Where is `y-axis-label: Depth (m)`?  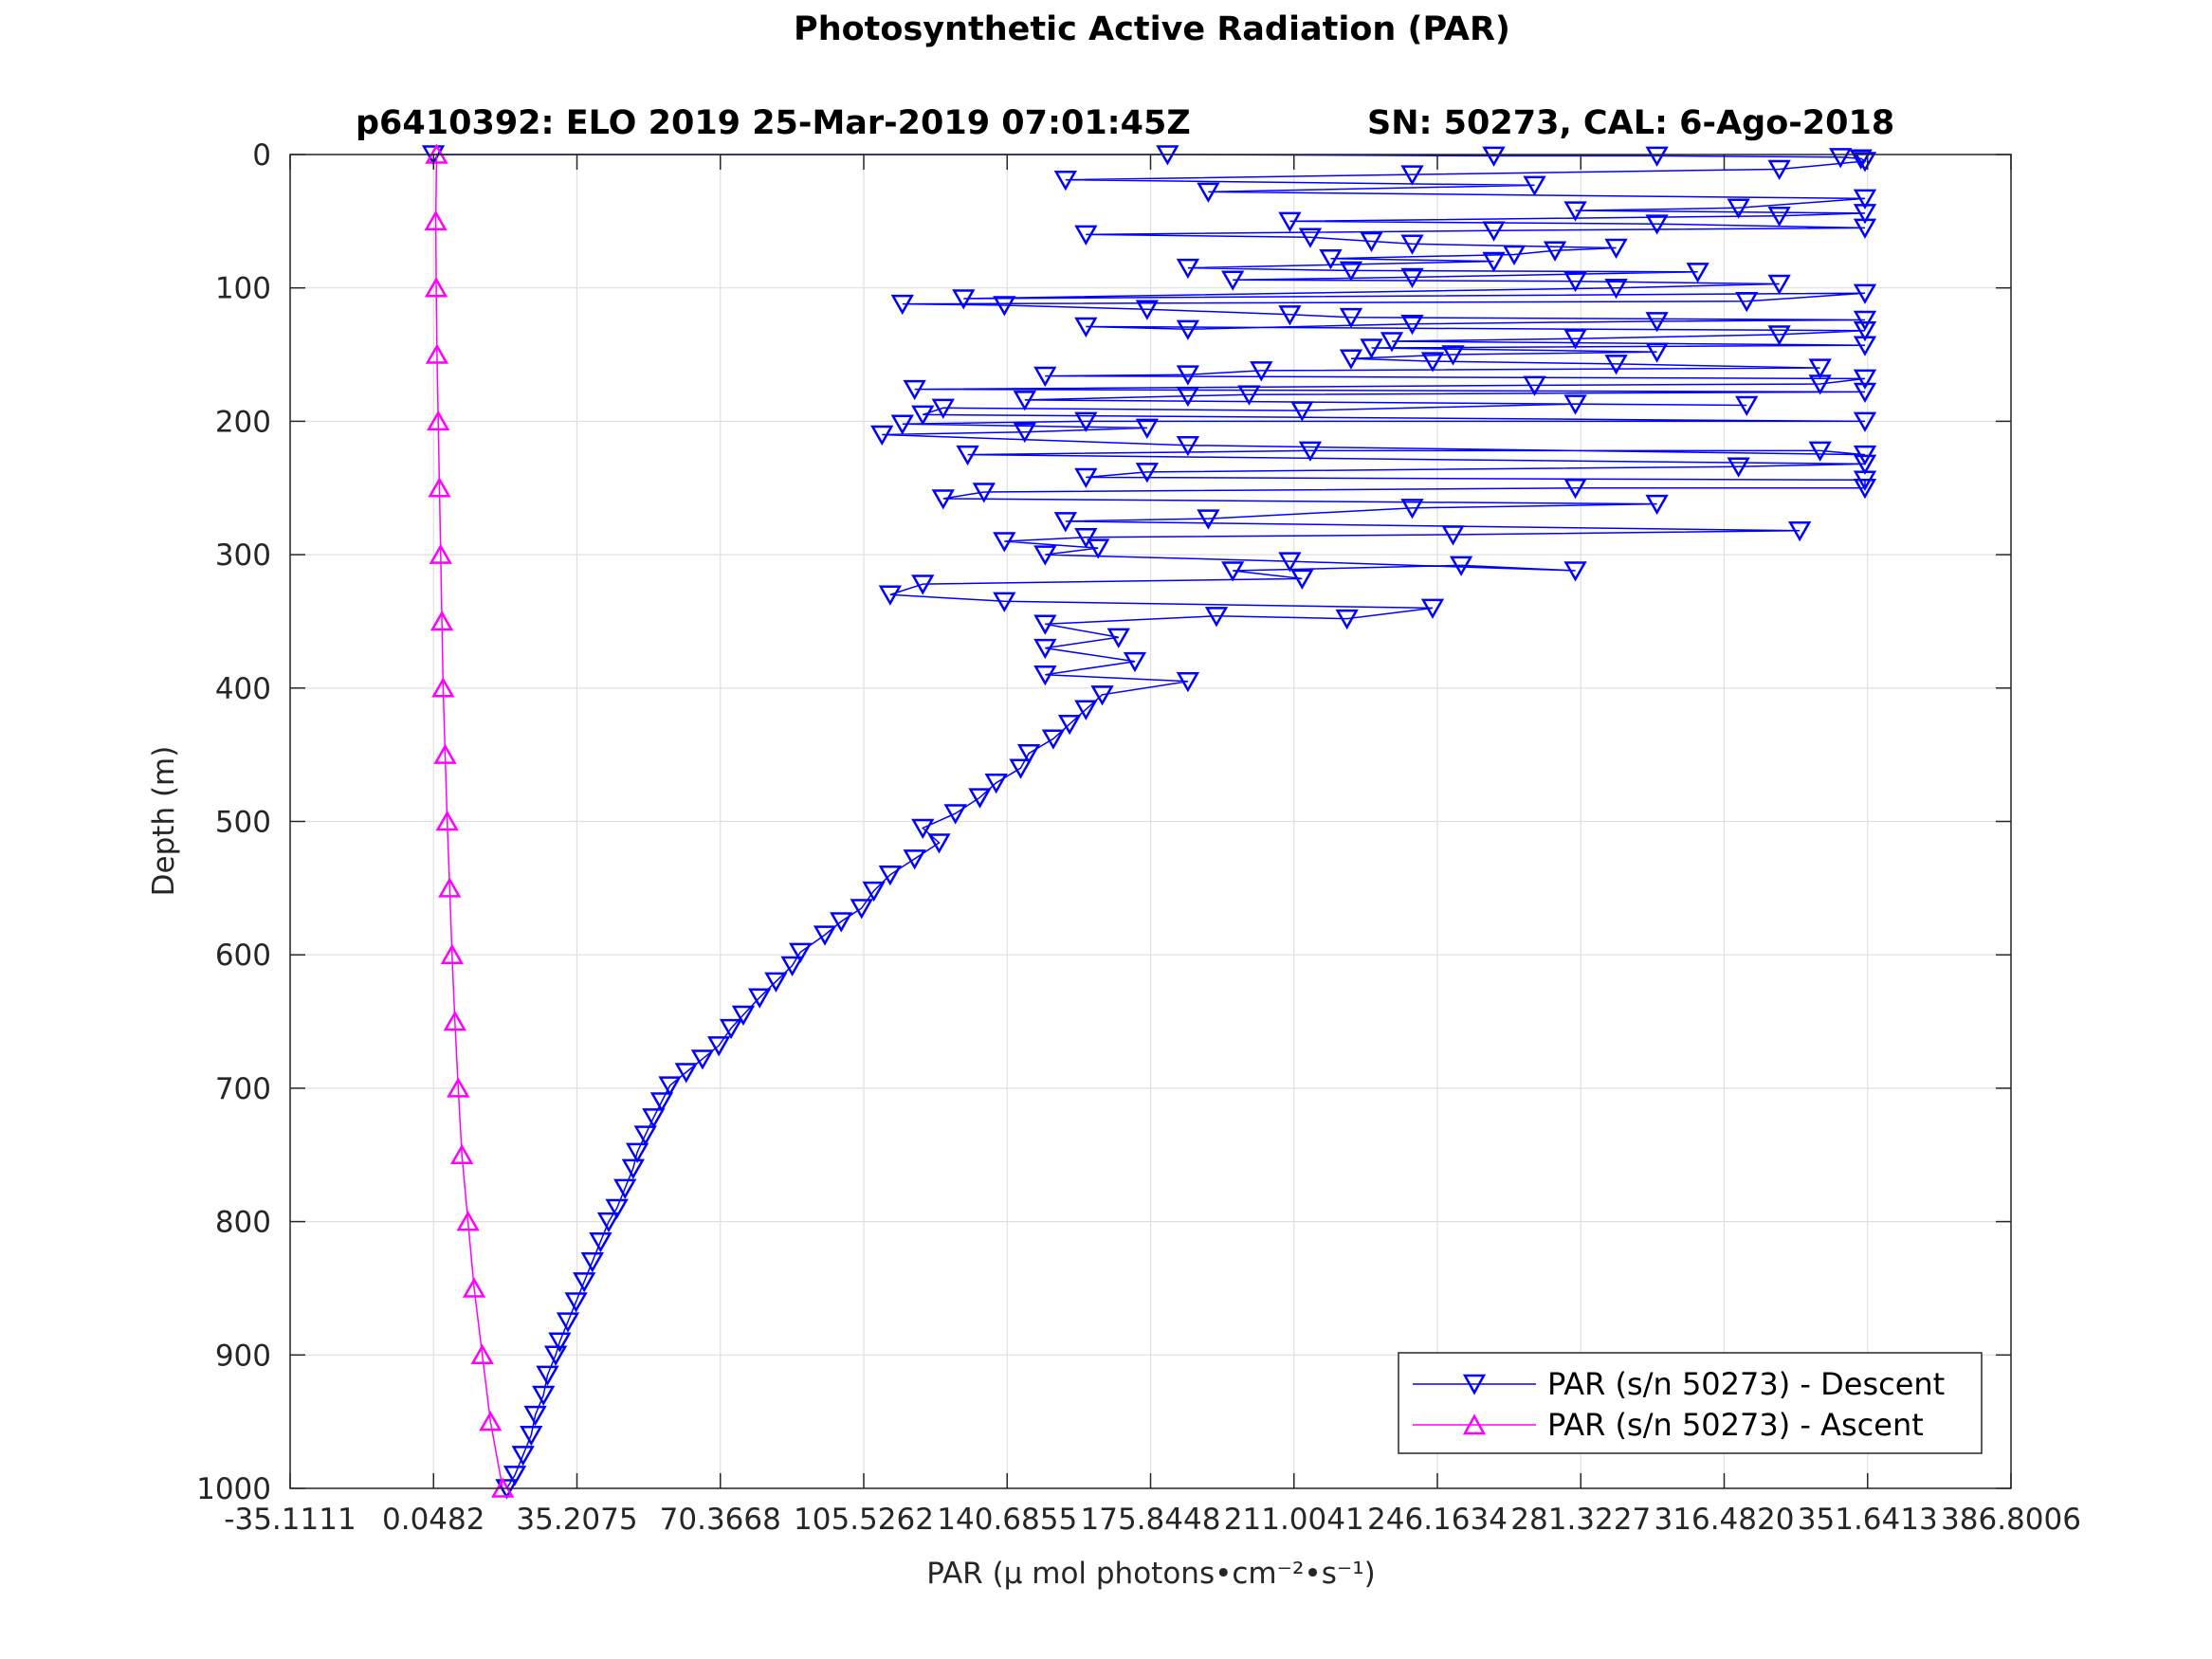 y-axis-label: Depth (m) is located at coordinates (164, 821).